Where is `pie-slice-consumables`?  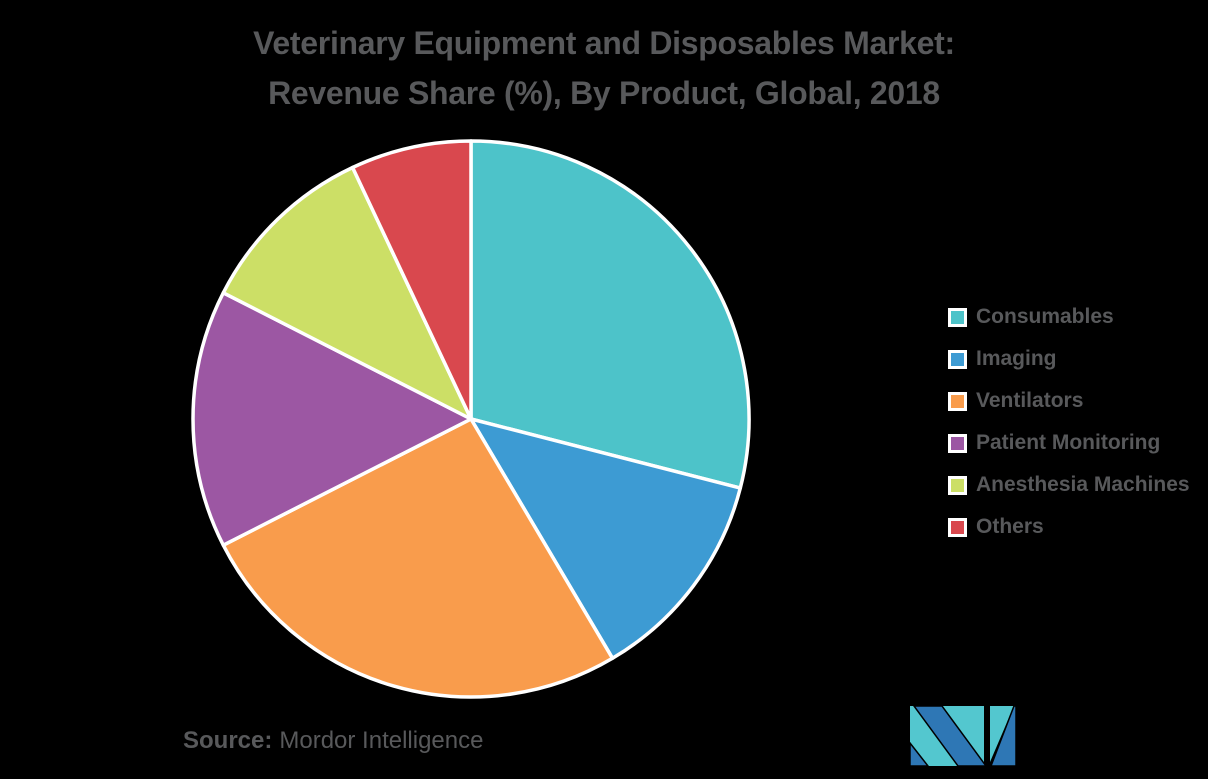 pie-slice-consumables is located at coordinates (610, 314).